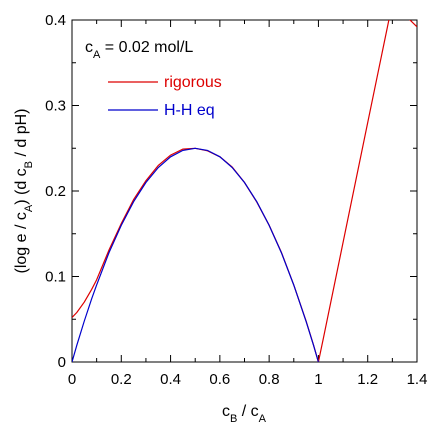 The image size is (435, 441). Describe the element at coordinates (55, 277) in the screenshot. I see `y-tick-label: 0.1` at that location.